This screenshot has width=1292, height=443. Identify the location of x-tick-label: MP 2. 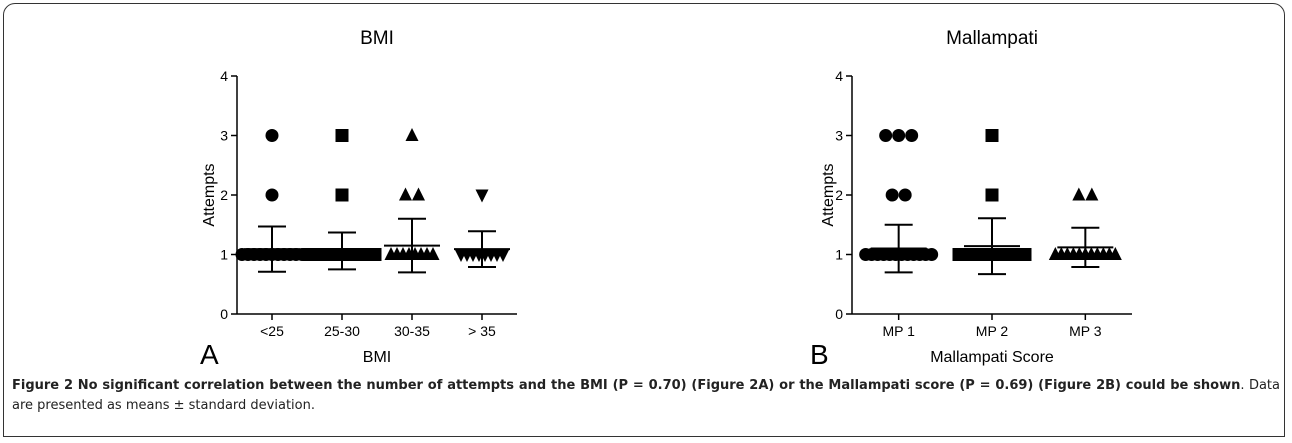
(992, 331).